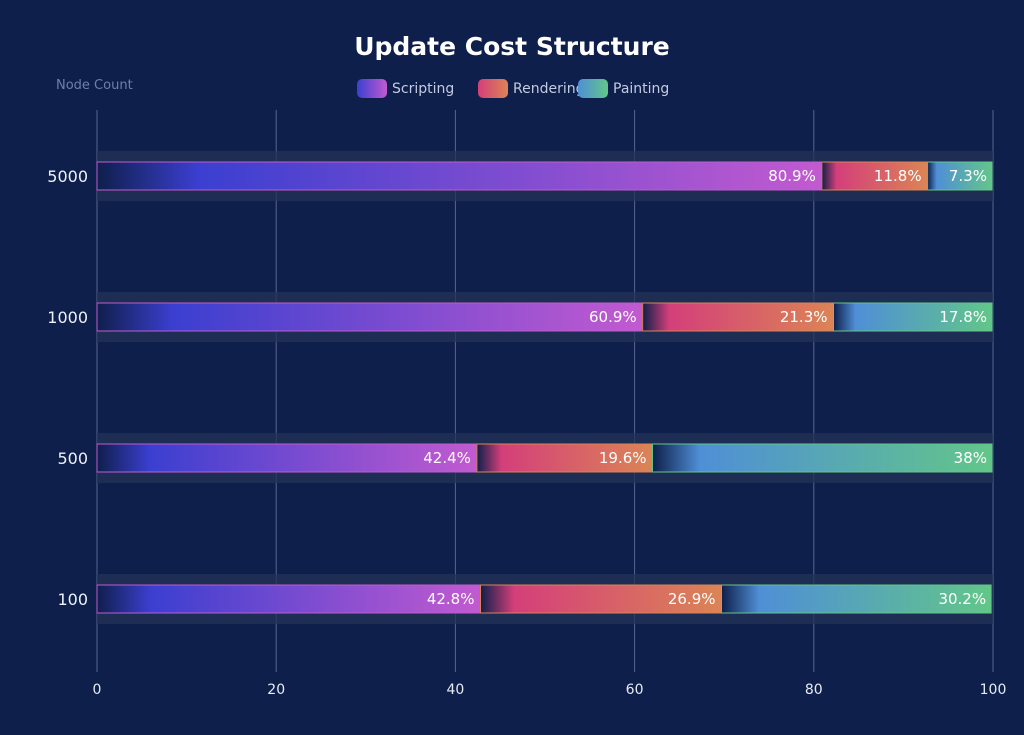 The image size is (1024, 735). What do you see at coordinates (635, 690) in the screenshot?
I see `x-tick-label: 60` at bounding box center [635, 690].